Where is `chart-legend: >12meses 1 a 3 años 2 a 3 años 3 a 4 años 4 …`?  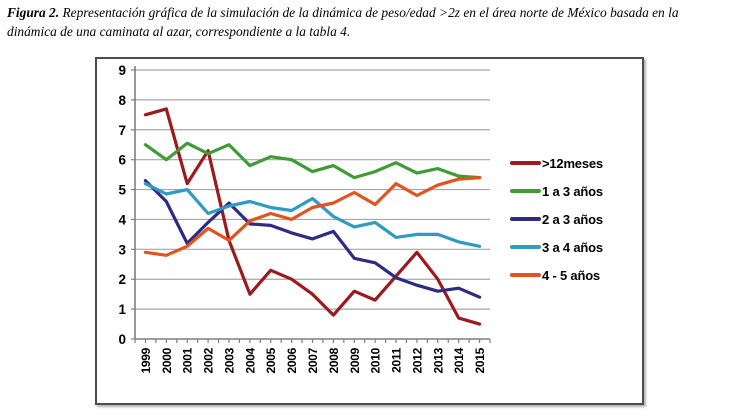 chart-legend: >12meses 1 a 3 años 2 a 3 años 3 a 4 años 4 … is located at coordinates (575, 219).